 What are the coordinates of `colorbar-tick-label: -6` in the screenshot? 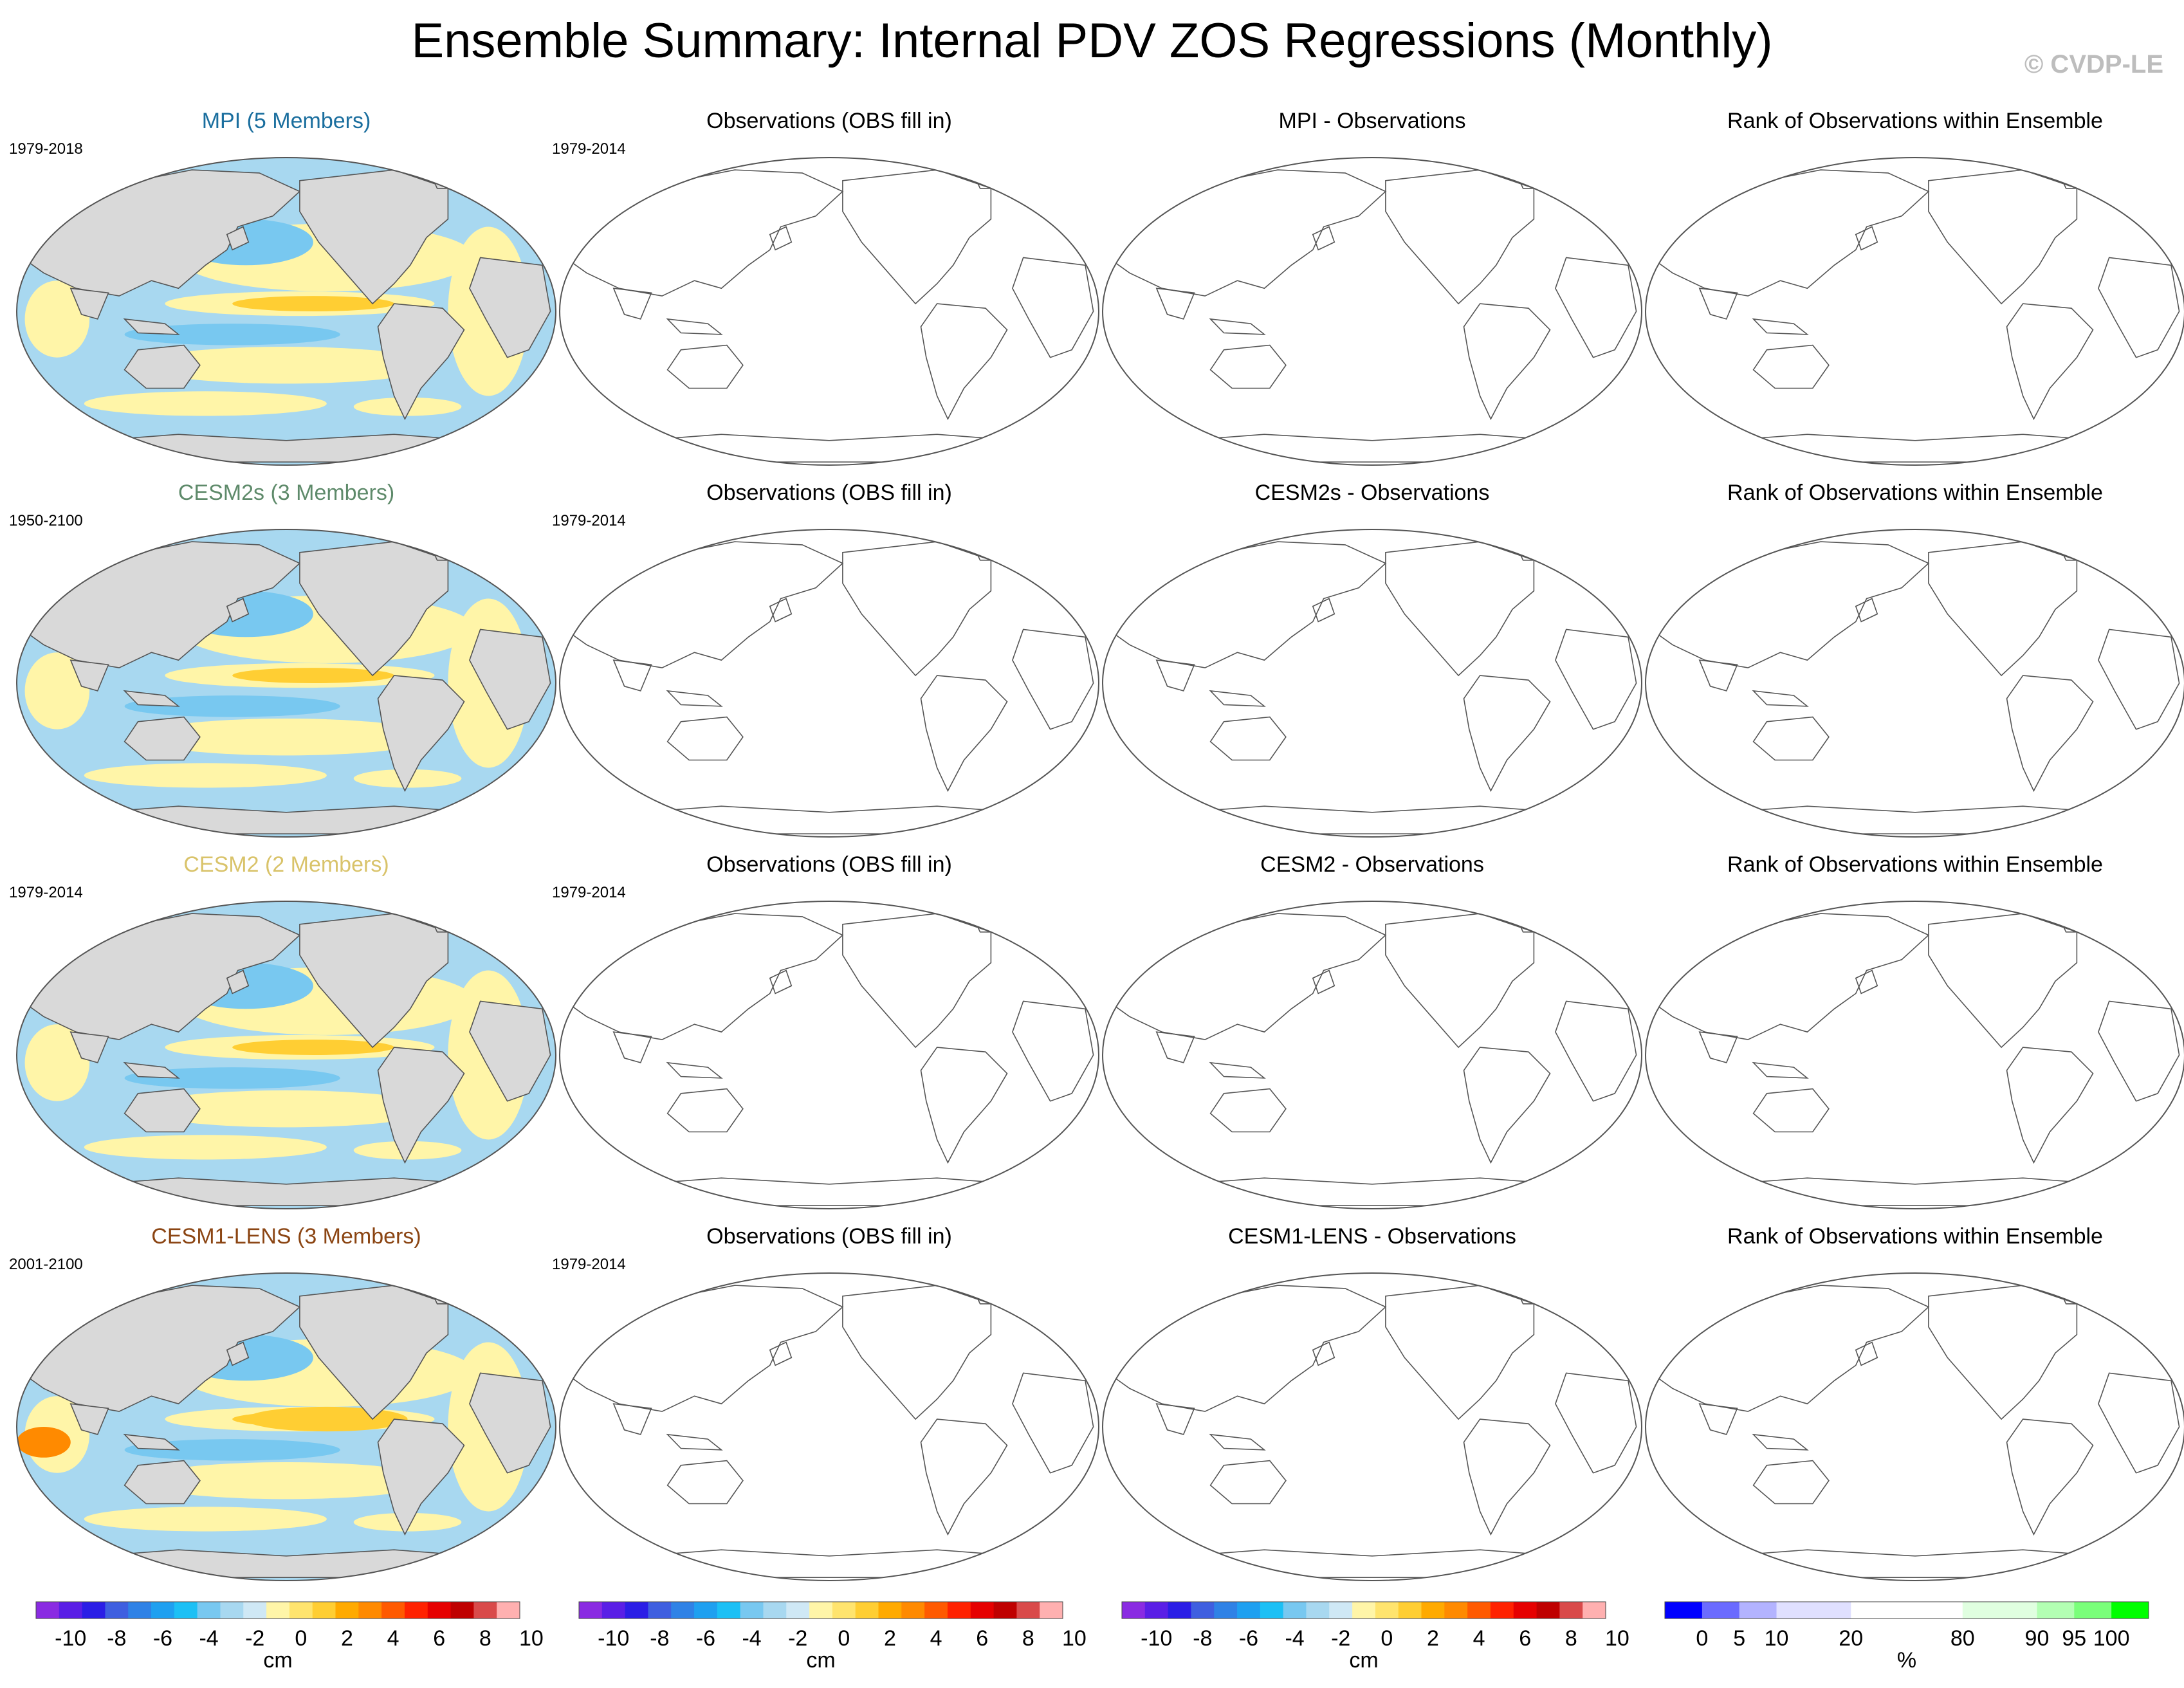 It's located at (162, 1639).